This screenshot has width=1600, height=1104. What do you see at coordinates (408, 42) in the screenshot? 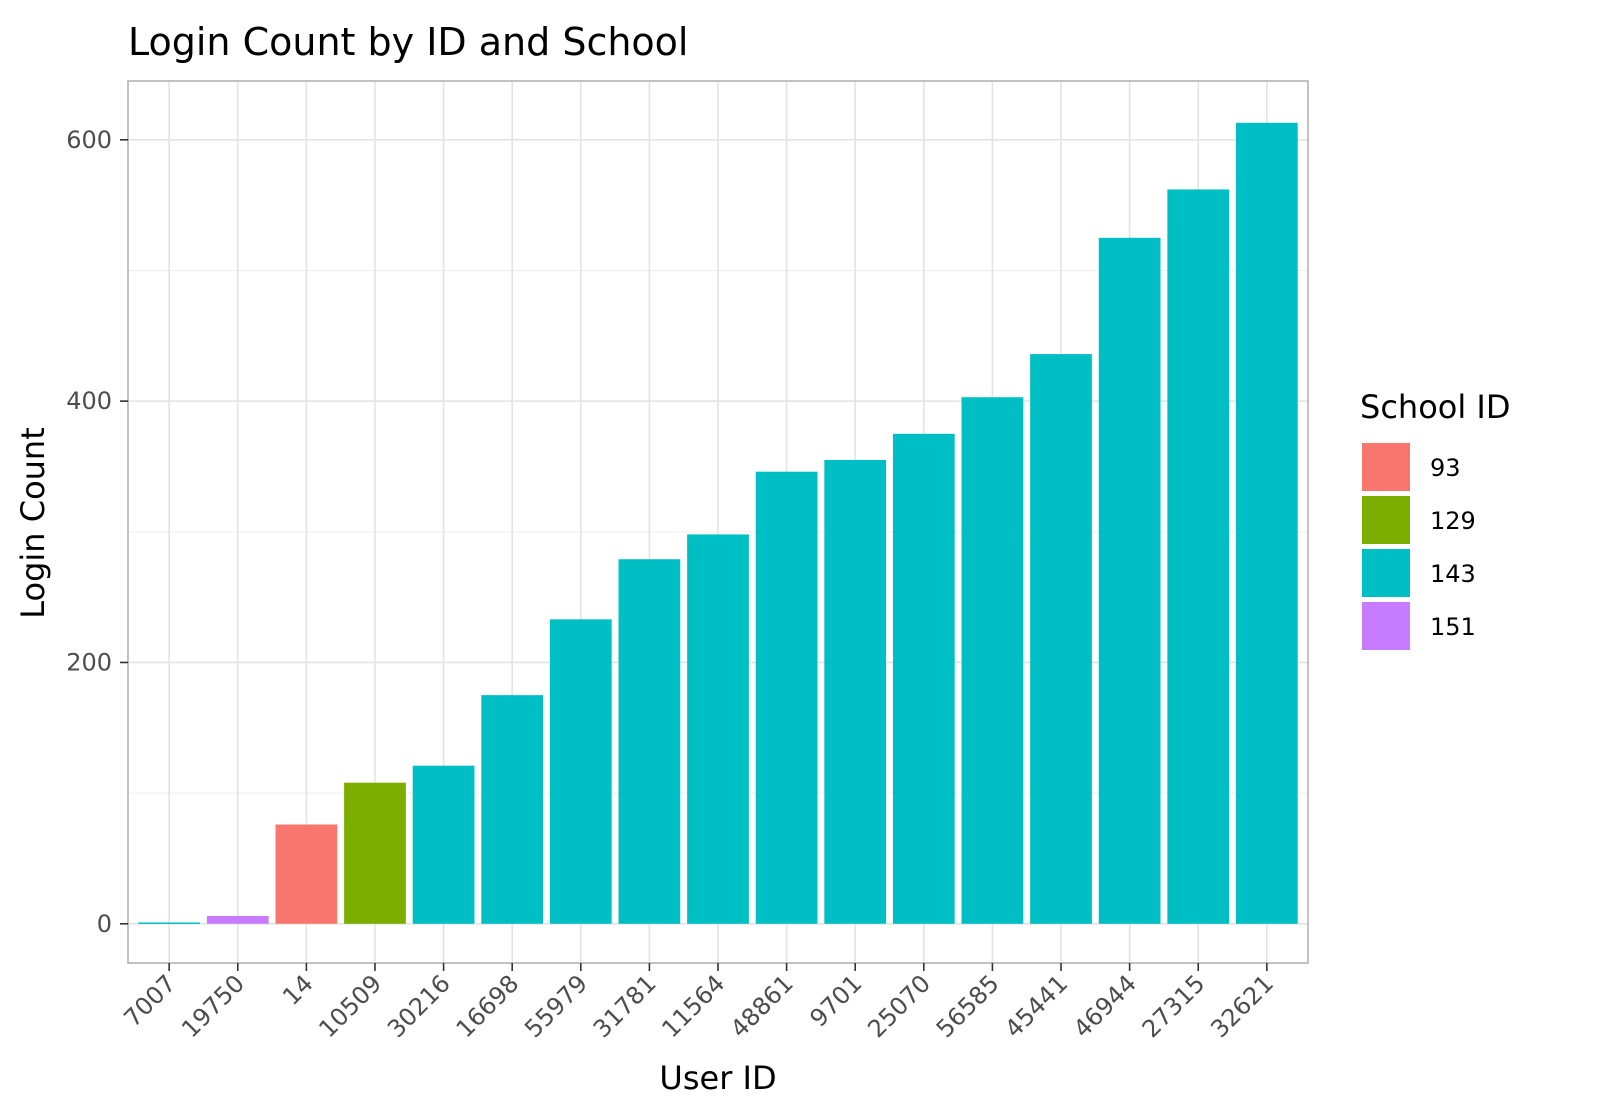
I see `chart-title: Login Count by ID and School` at bounding box center [408, 42].